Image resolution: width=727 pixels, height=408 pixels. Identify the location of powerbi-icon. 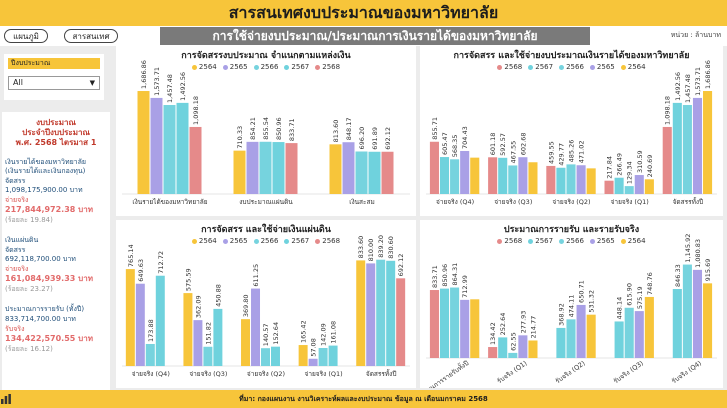
(6, 399).